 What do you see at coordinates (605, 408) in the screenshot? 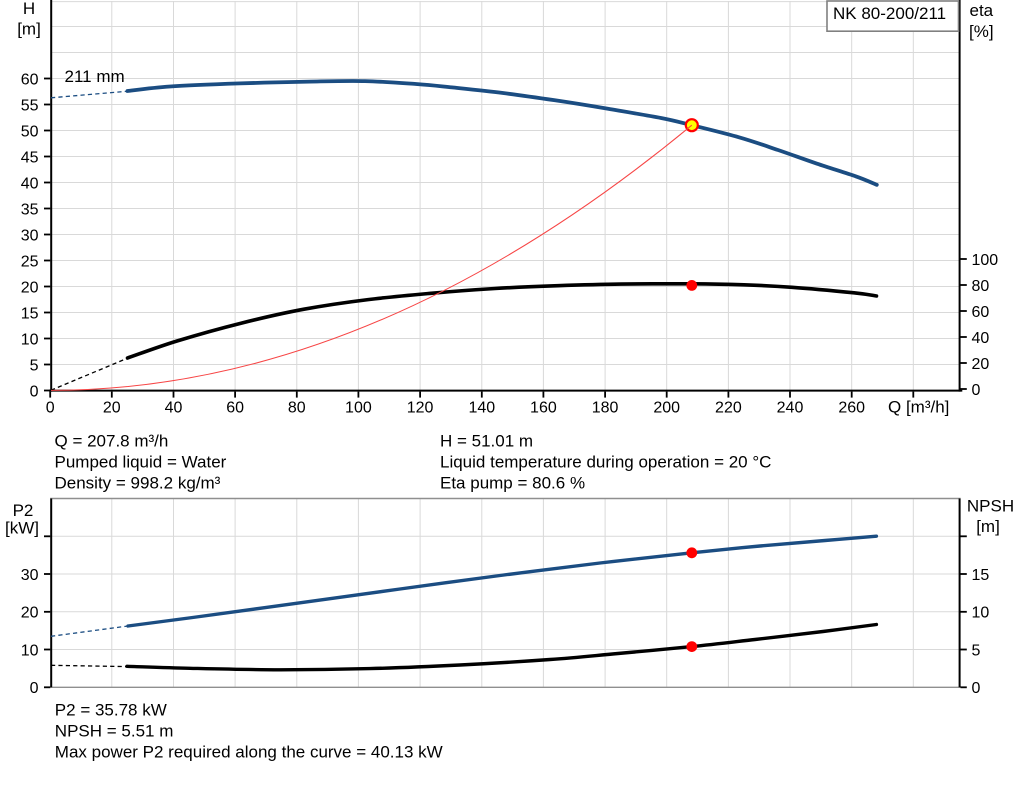
I see `svg-text: 180` at bounding box center [605, 408].